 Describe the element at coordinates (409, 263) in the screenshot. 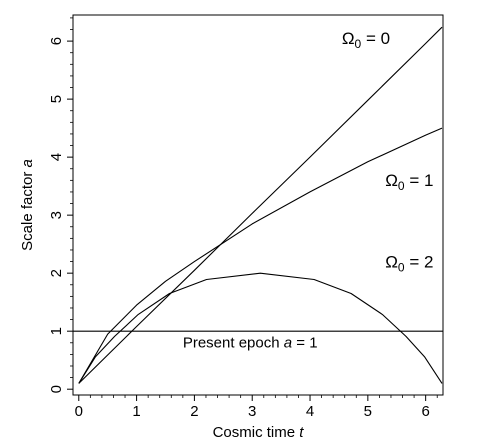

I see `label-omega-2: Ω0 = 2` at that location.